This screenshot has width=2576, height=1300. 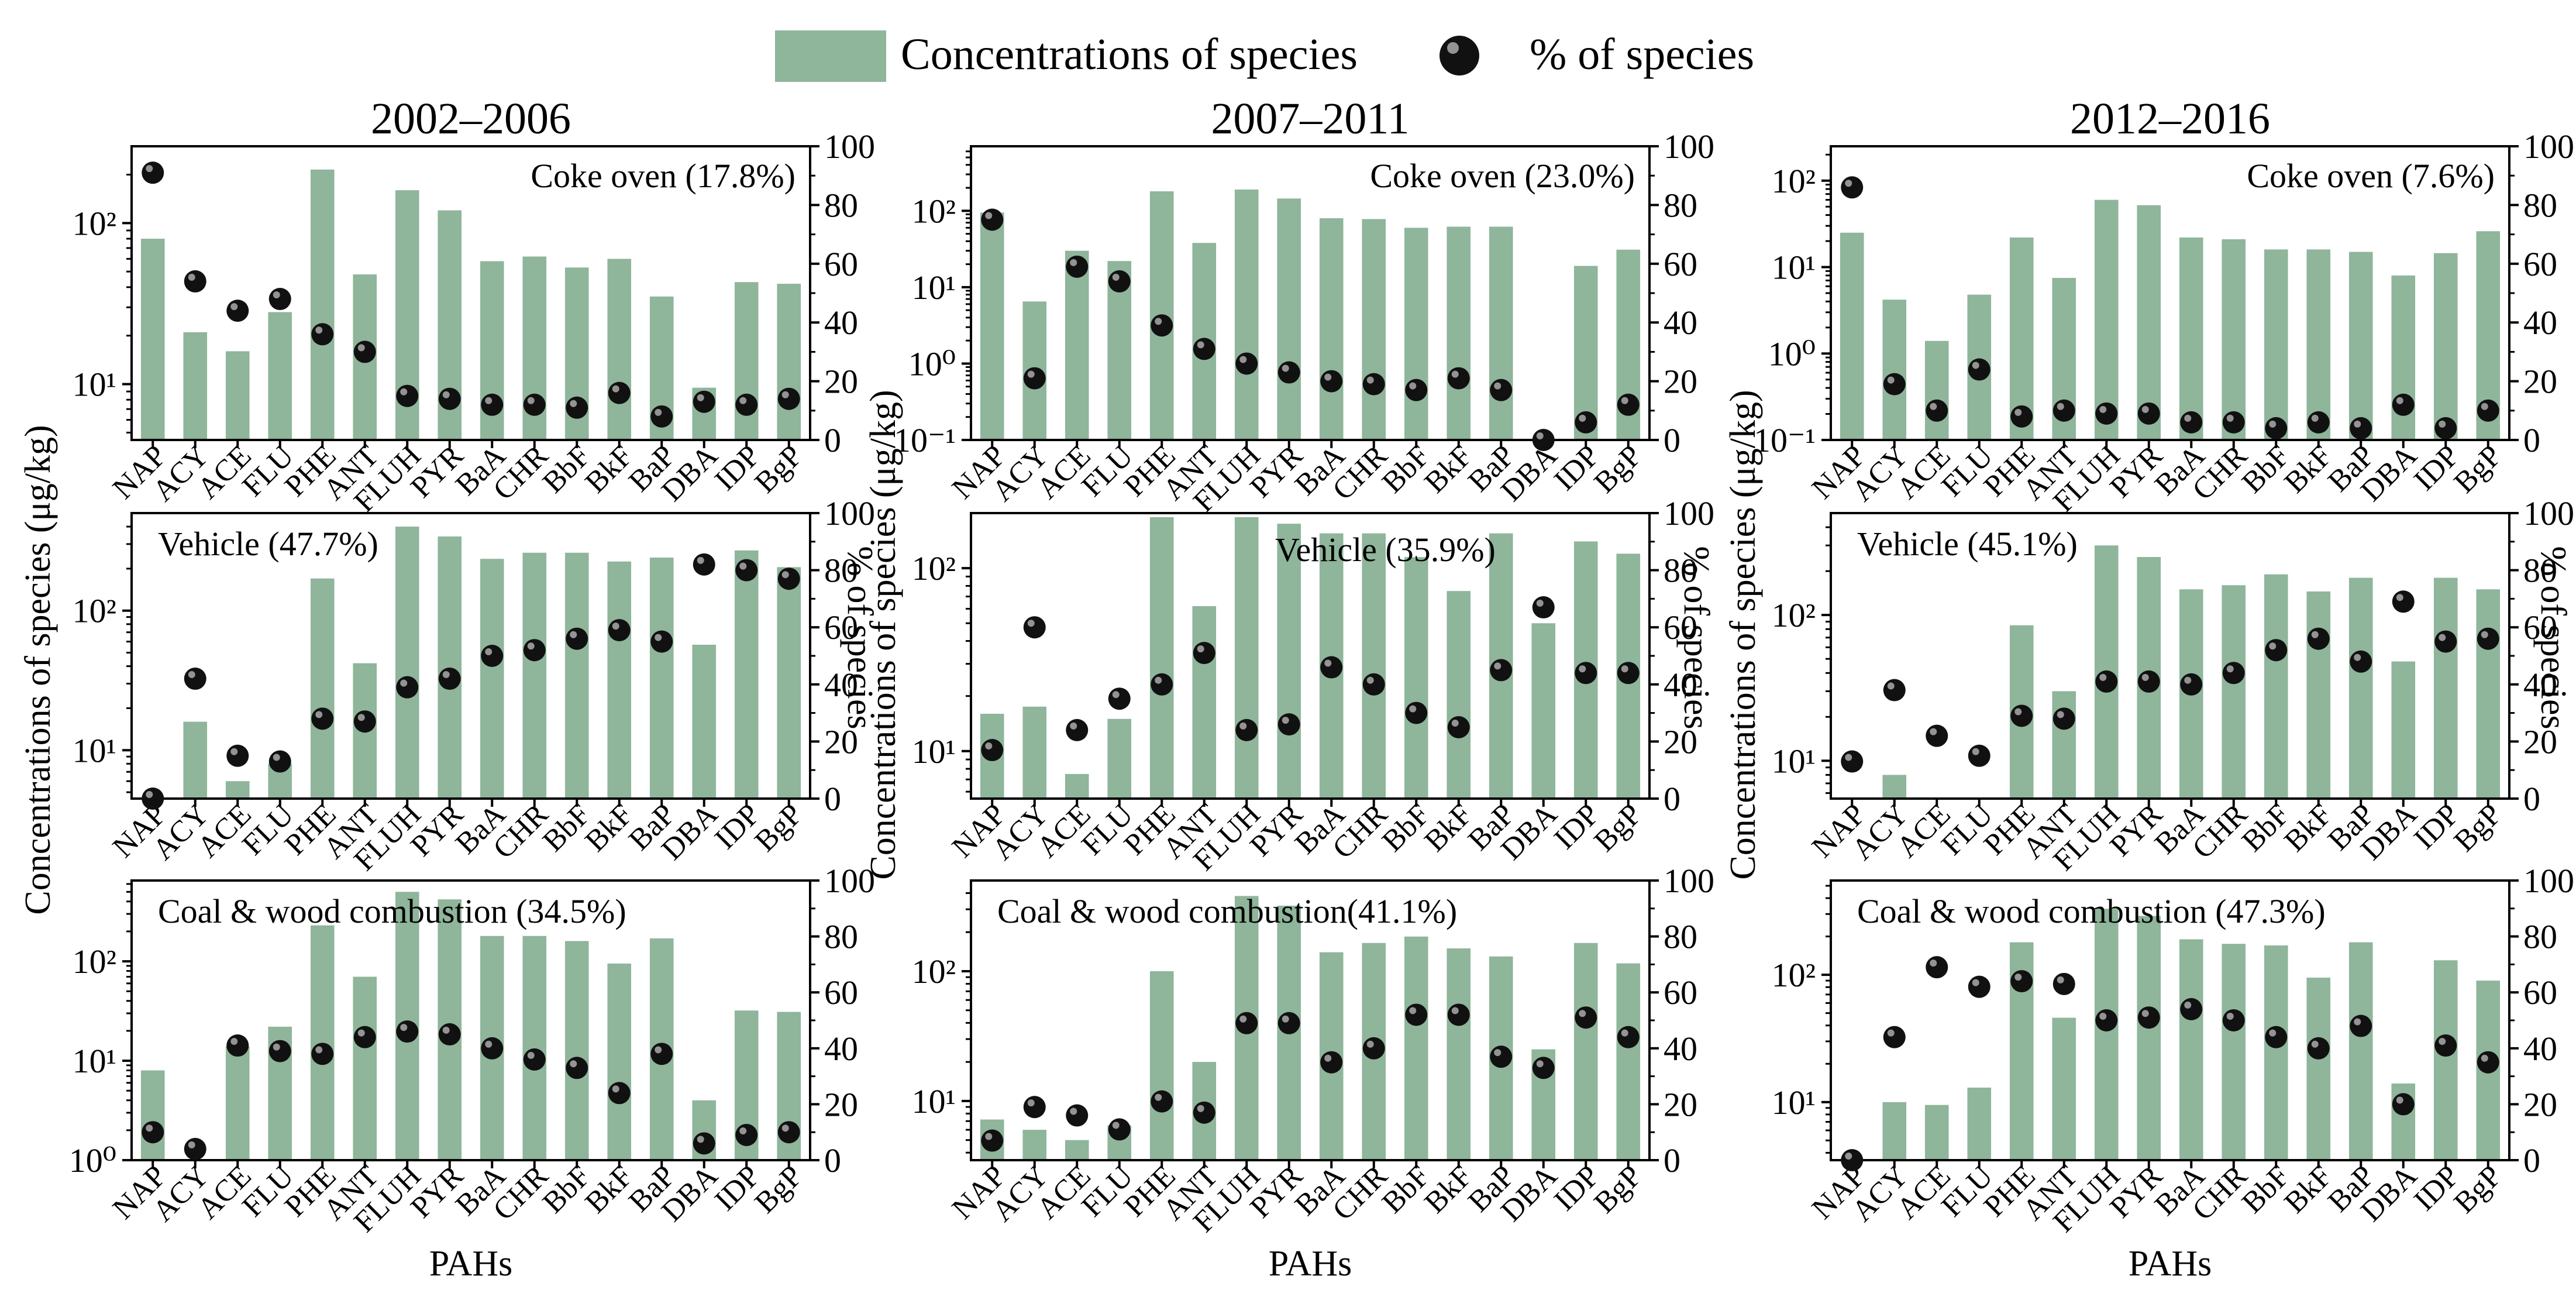 I want to click on dot-phe, so click(x=322, y=718).